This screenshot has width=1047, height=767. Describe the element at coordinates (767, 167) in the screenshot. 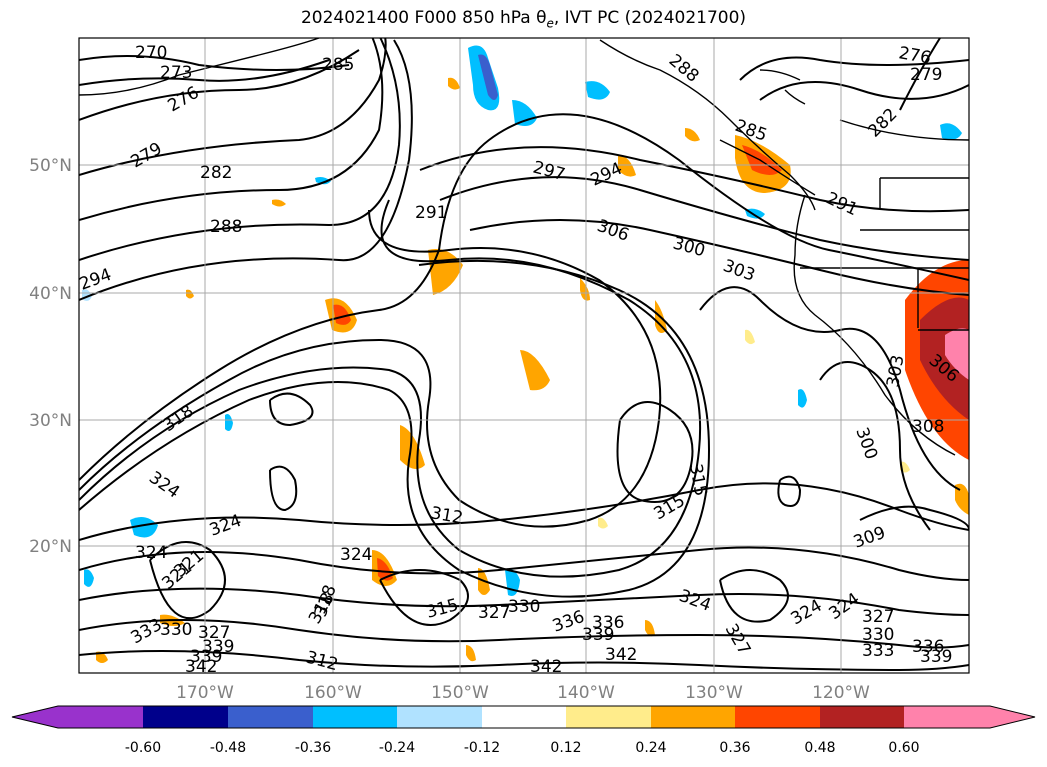

I see `vancouver-island` at that location.